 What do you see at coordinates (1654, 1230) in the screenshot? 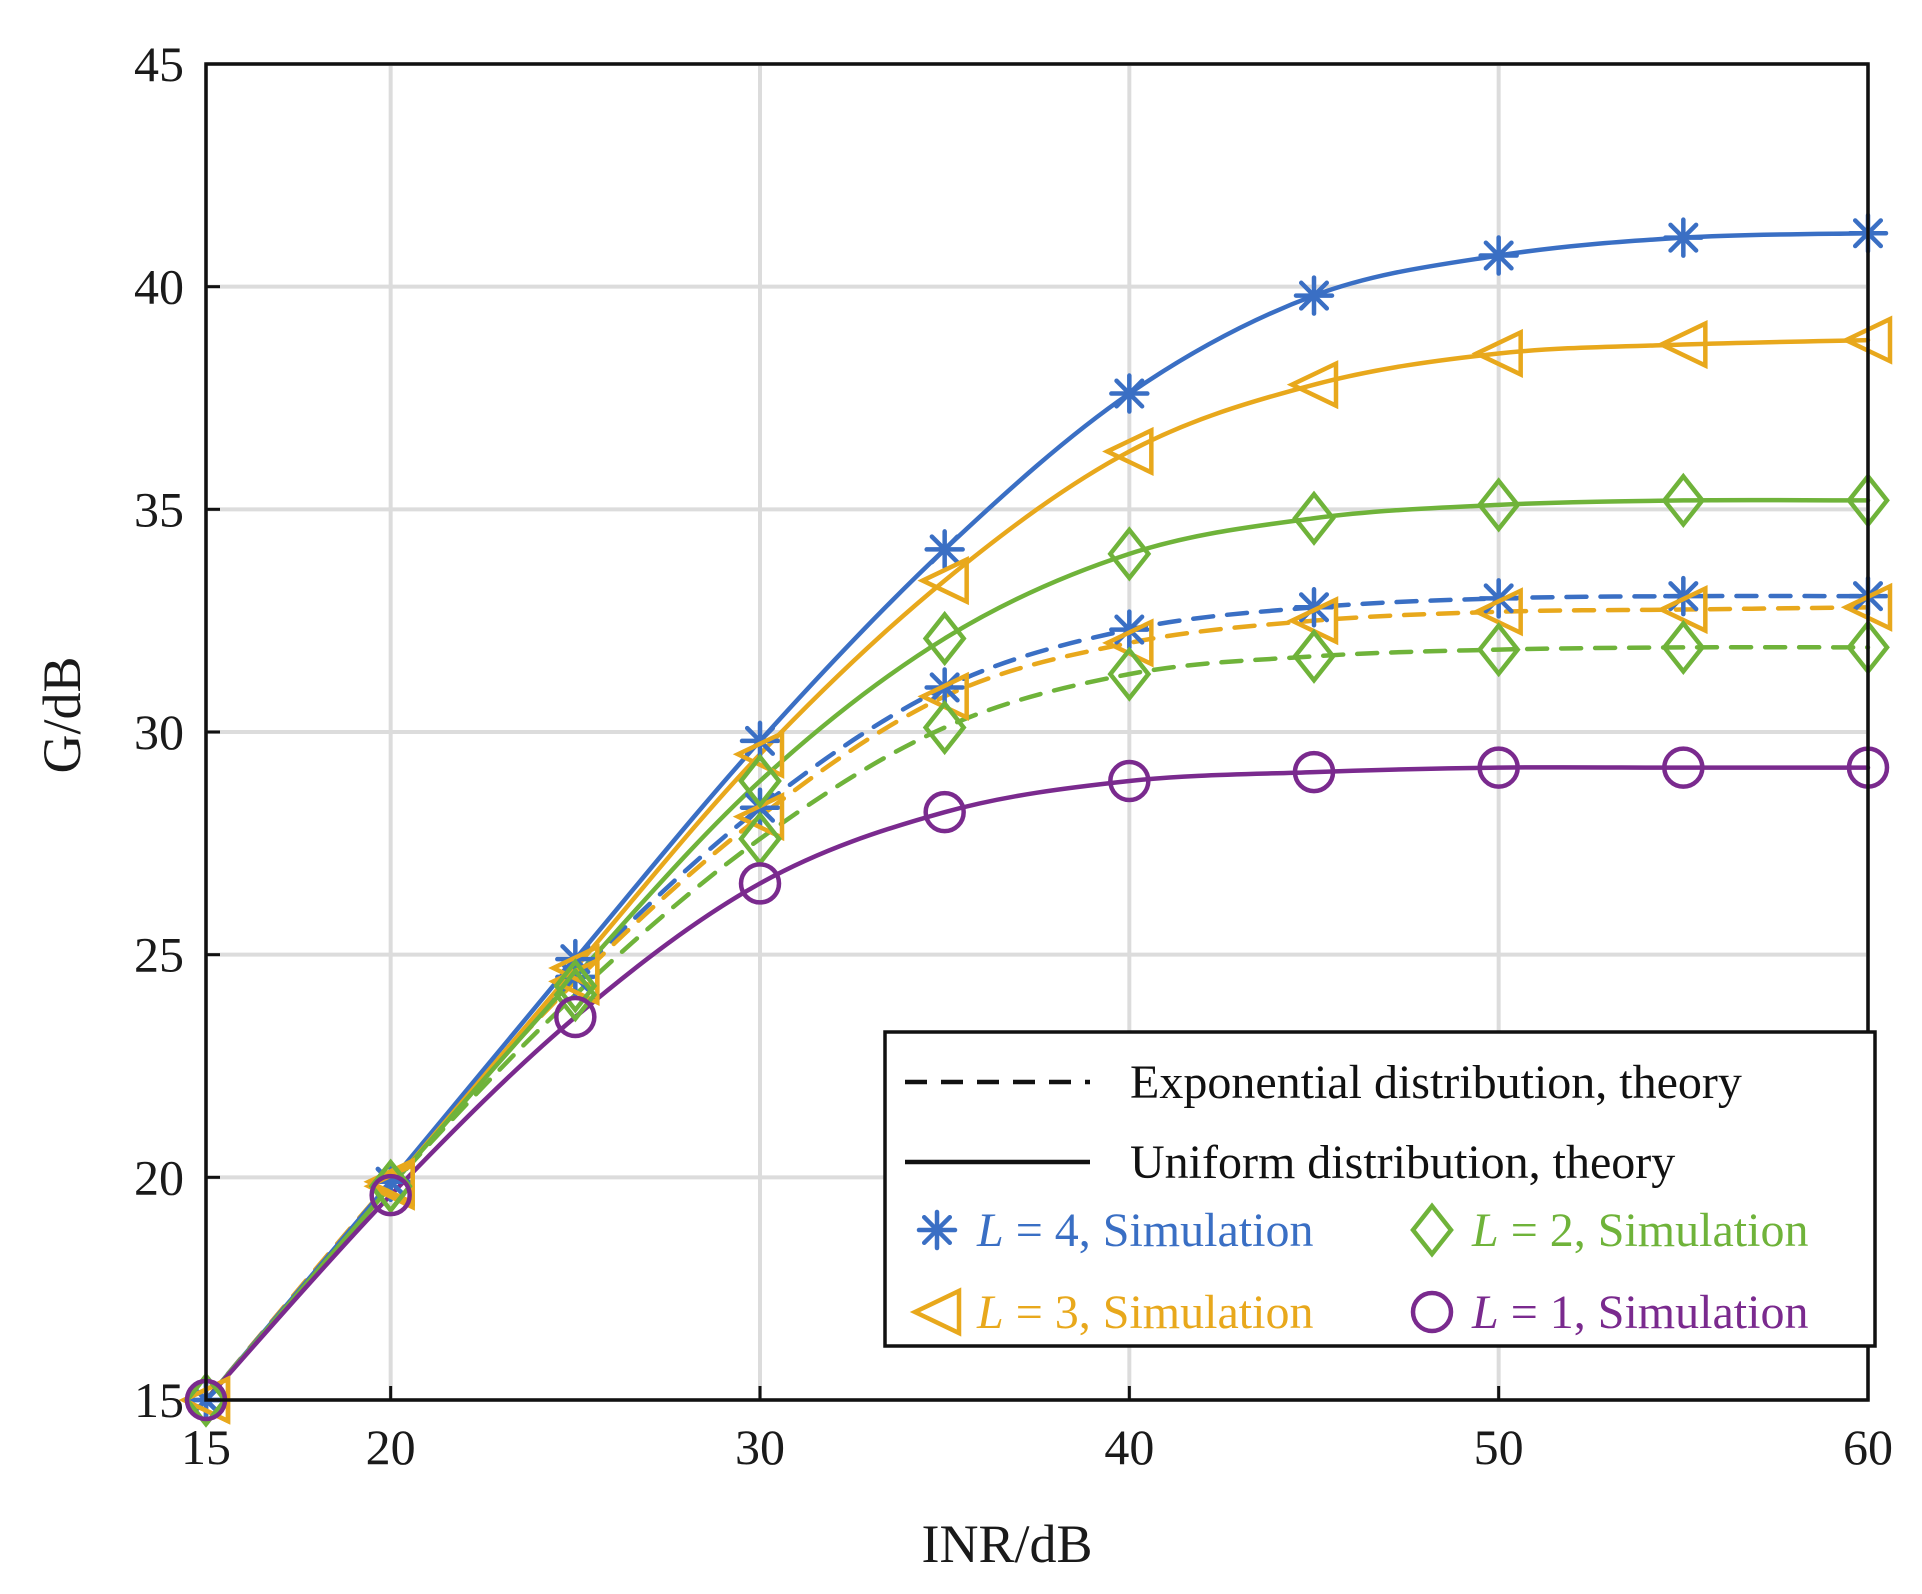
I see `legend-entry-text: = 2, Simulation` at bounding box center [1654, 1230].